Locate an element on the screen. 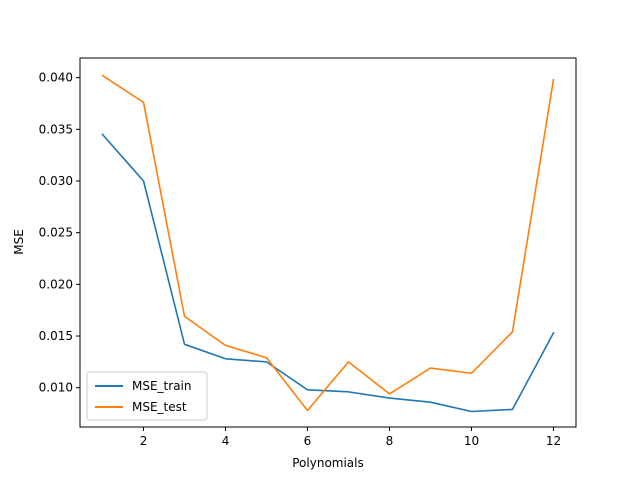 This screenshot has width=640, height=485. y-tick-label: 0.015 is located at coordinates (56, 336).